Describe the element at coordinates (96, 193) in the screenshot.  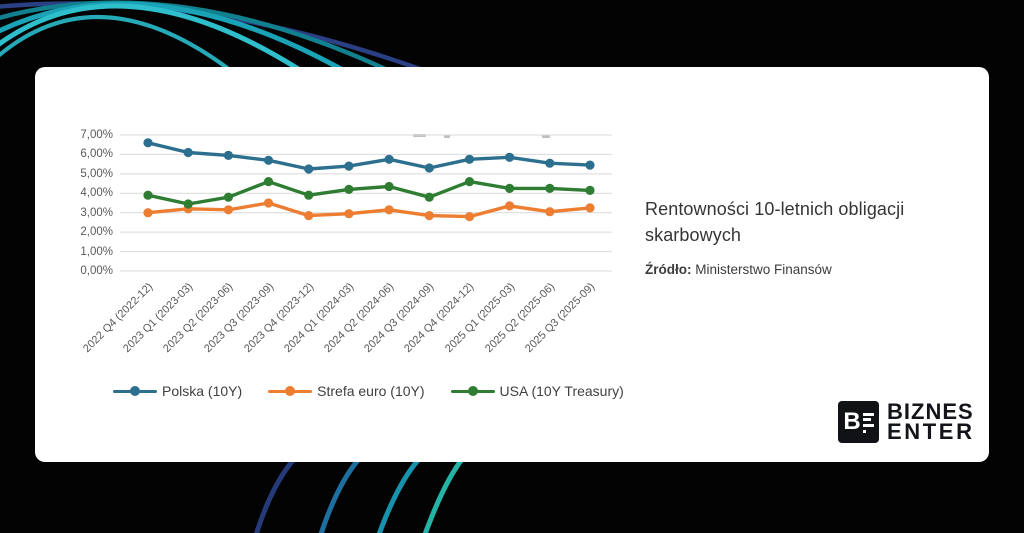
I see `y-tick-label: 4,00%` at that location.